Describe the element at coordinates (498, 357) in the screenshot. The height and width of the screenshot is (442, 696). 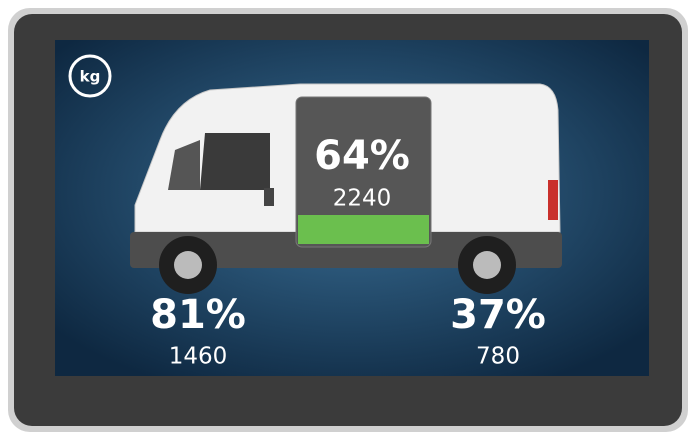
I see `rear-weight: 780` at that location.